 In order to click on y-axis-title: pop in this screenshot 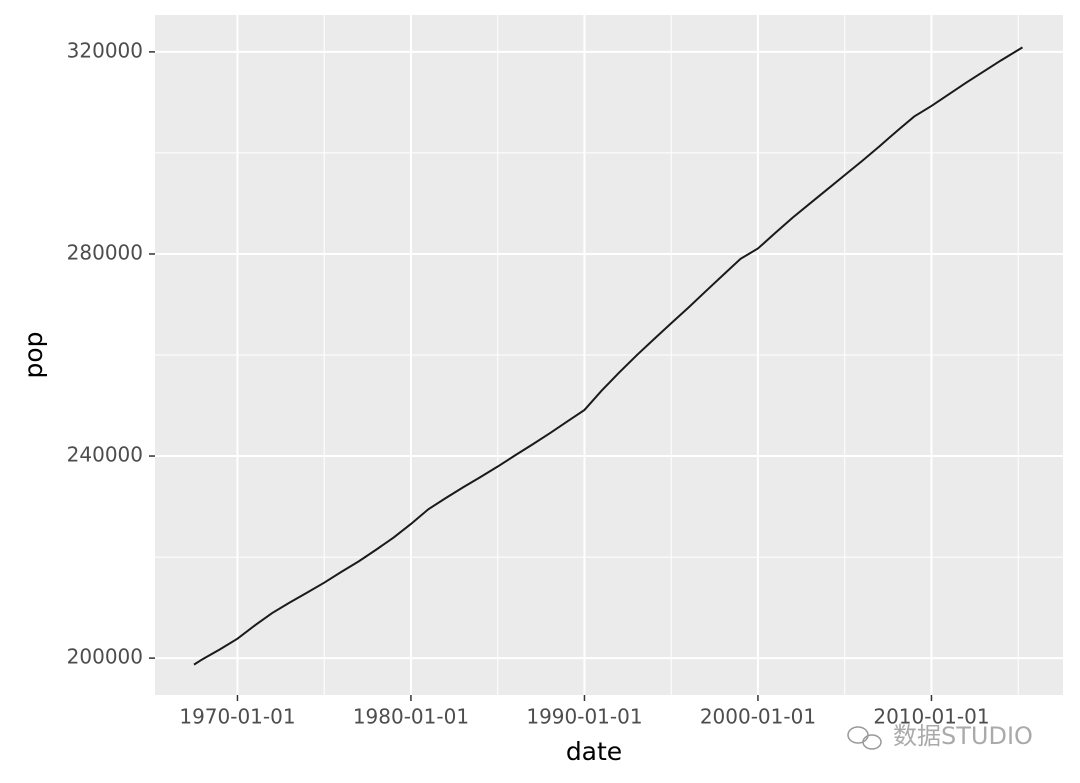, I will do `click(33, 354)`.